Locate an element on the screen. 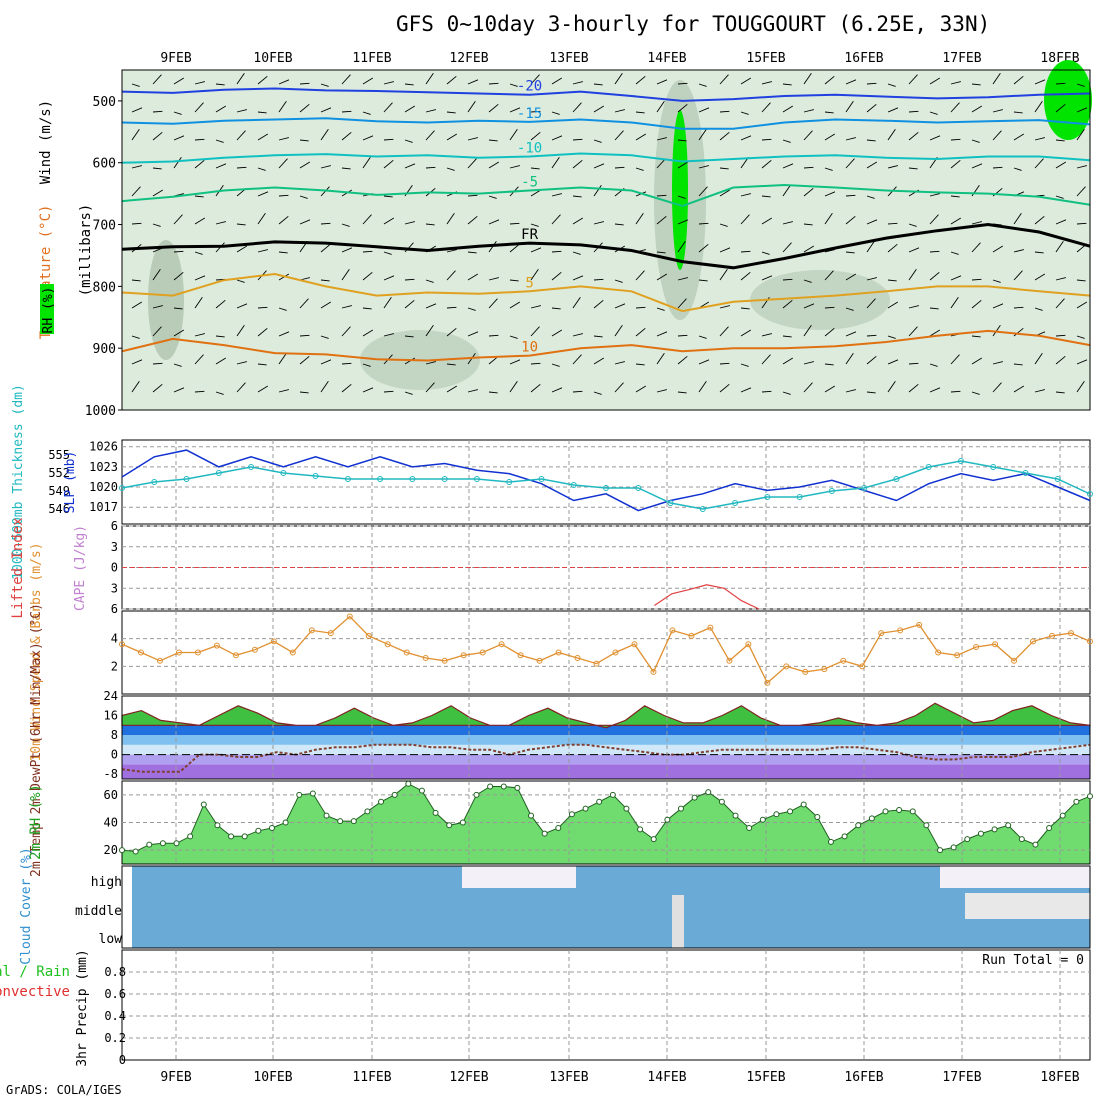 The width and height of the screenshot is (1100, 1100). slp-axis-label-group: SLP (mb) is located at coordinates (70, 482).